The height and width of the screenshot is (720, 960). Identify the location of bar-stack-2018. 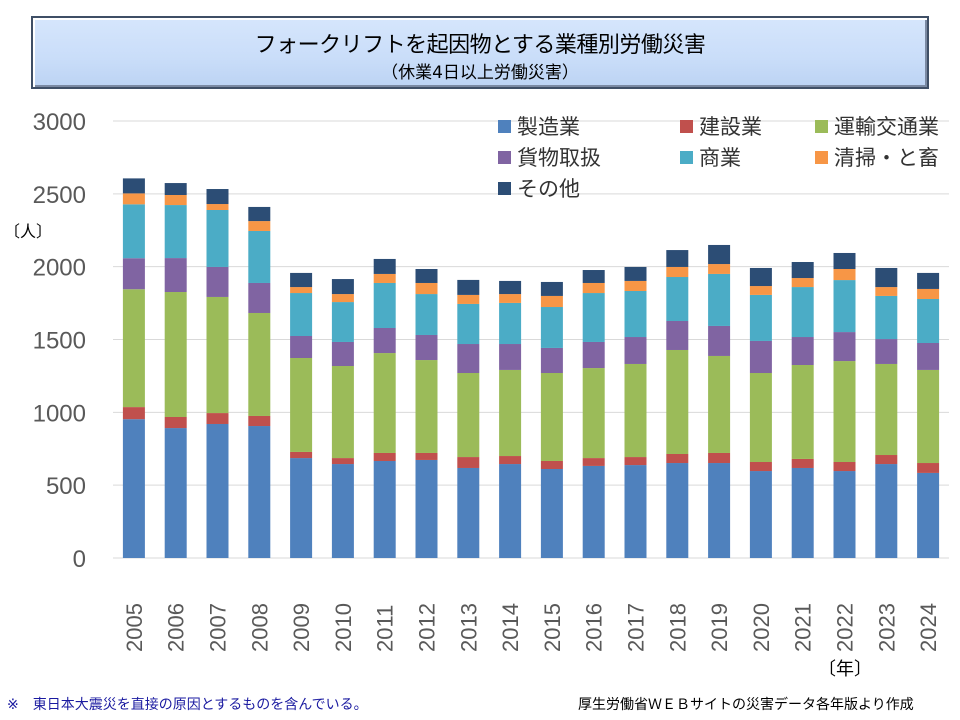
(677, 404).